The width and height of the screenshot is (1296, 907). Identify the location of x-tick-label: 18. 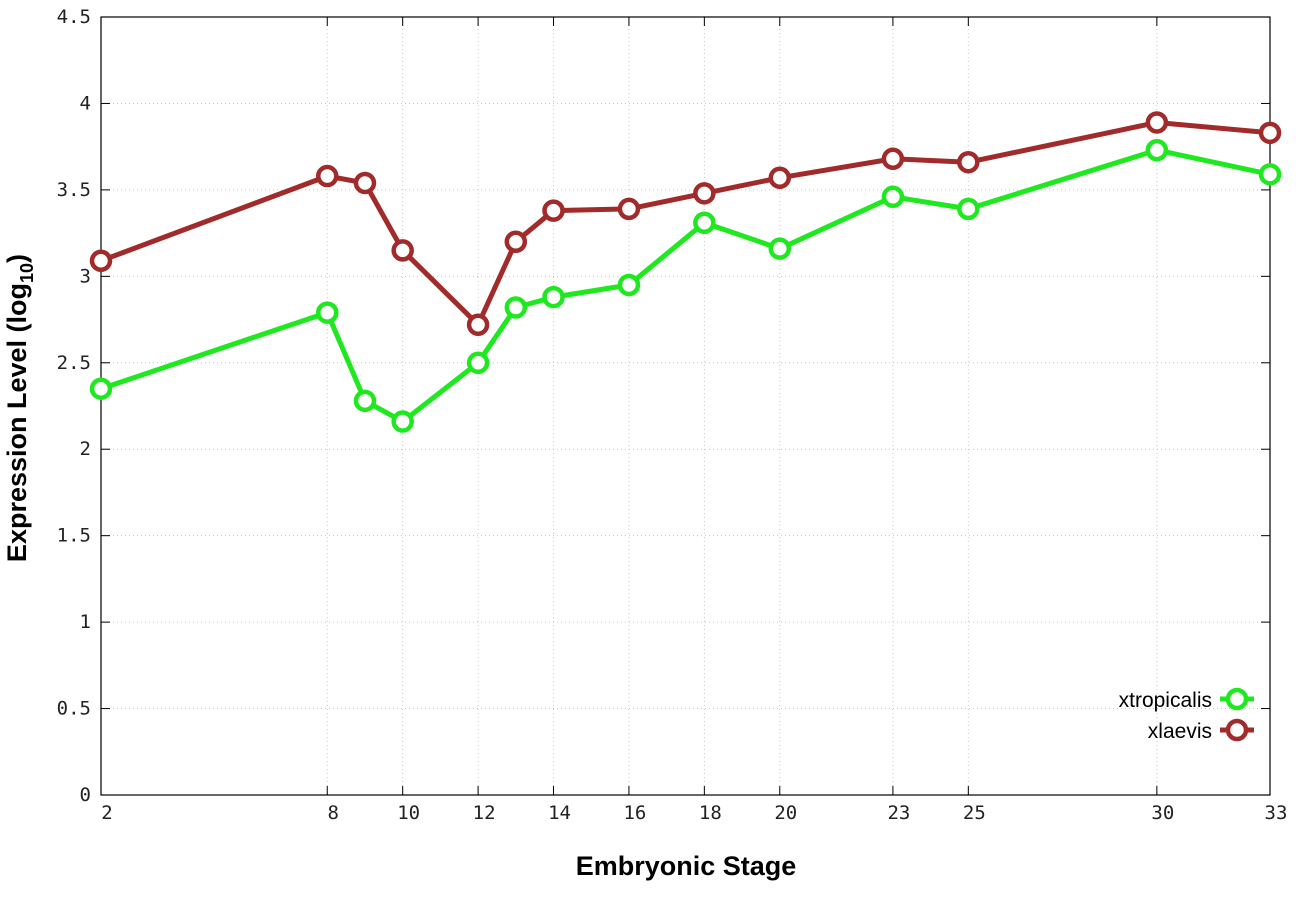
(710, 813).